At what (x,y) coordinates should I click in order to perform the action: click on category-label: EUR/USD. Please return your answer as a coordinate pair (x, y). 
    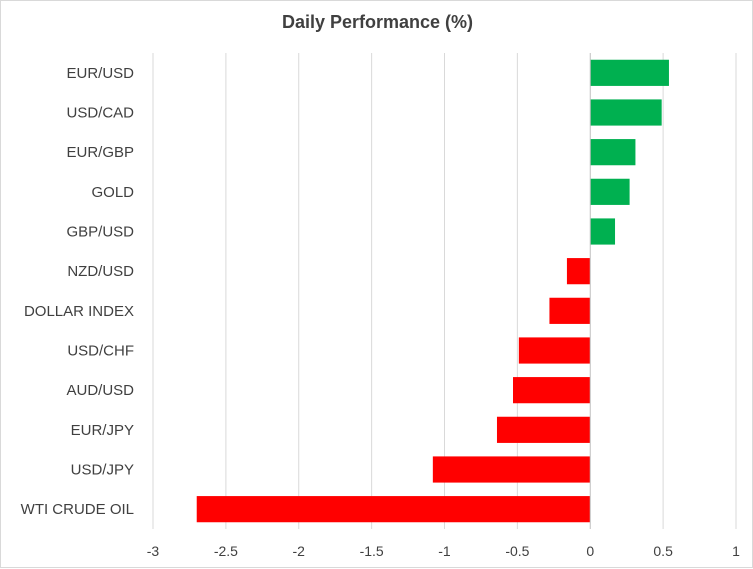
    Looking at the image, I should click on (100, 73).